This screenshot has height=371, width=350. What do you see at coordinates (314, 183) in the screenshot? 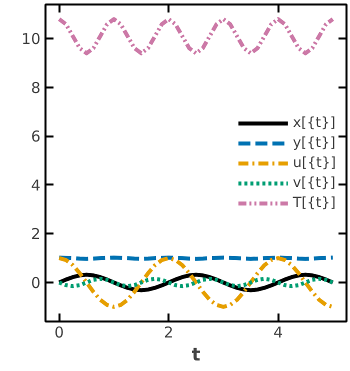
I see `legend-label: v[{t}]` at bounding box center [314, 183].